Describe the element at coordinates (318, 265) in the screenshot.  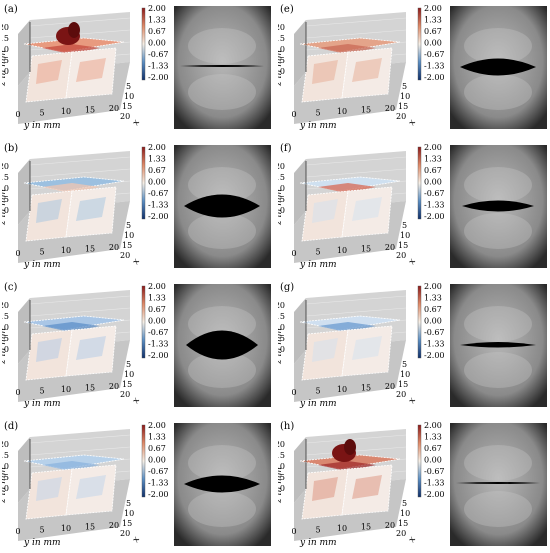
I see `y-axis-label: y in mm` at that location.